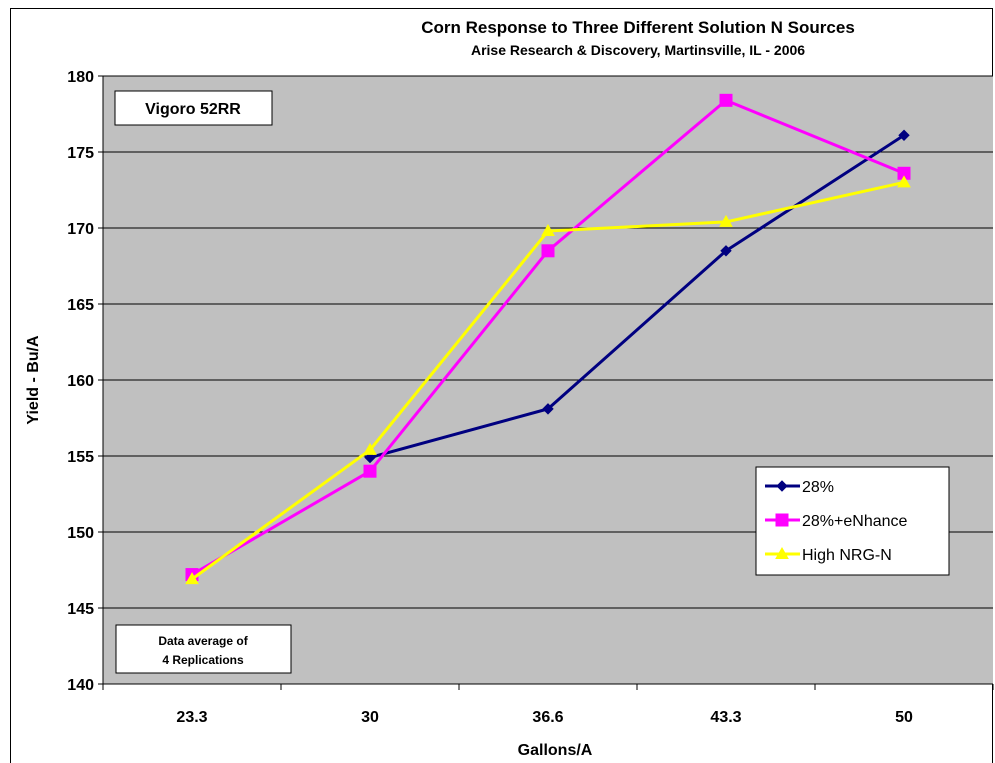  Describe the element at coordinates (818, 487) in the screenshot. I see `legend-label-0: 28%` at that location.